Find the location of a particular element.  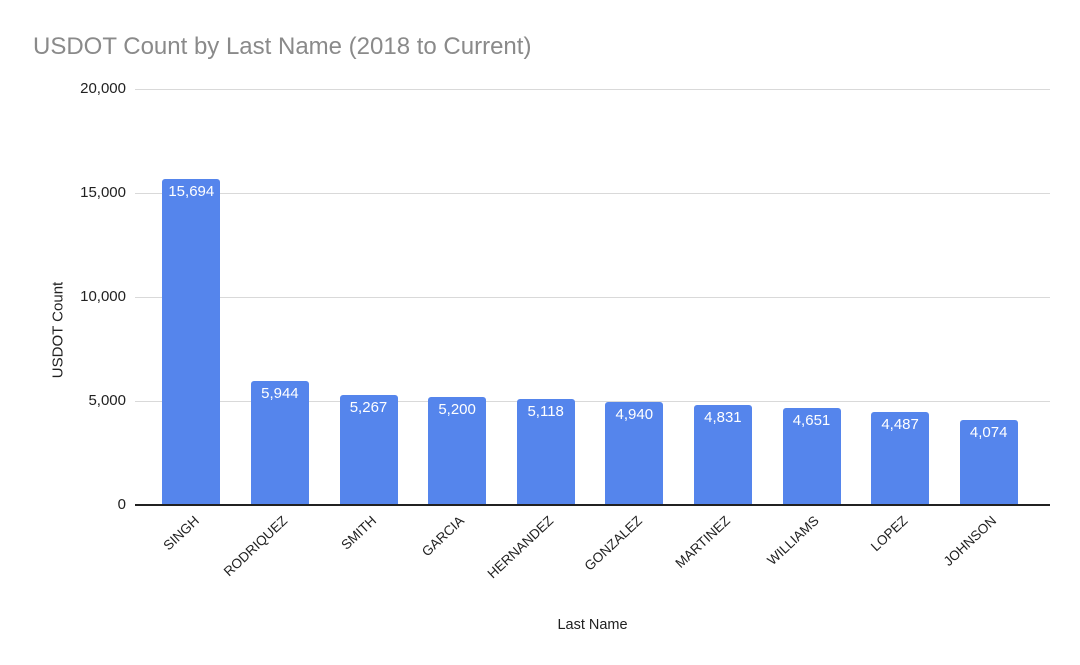

bar-value-label: 4,651 is located at coordinates (811, 421).